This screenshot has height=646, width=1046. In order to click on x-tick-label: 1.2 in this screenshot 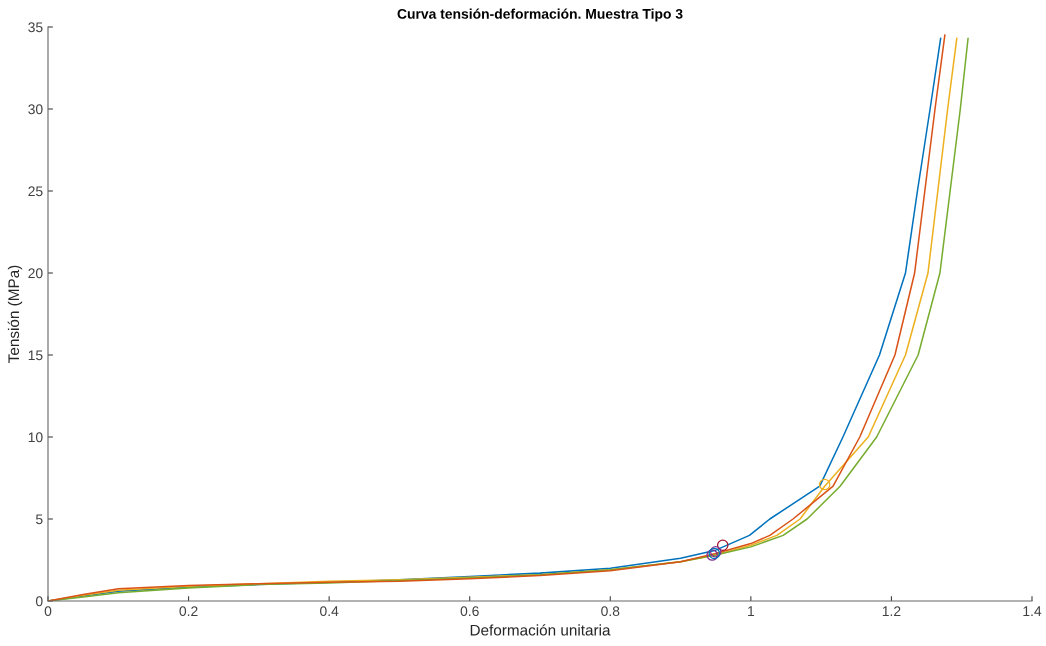, I will do `click(891, 611)`.